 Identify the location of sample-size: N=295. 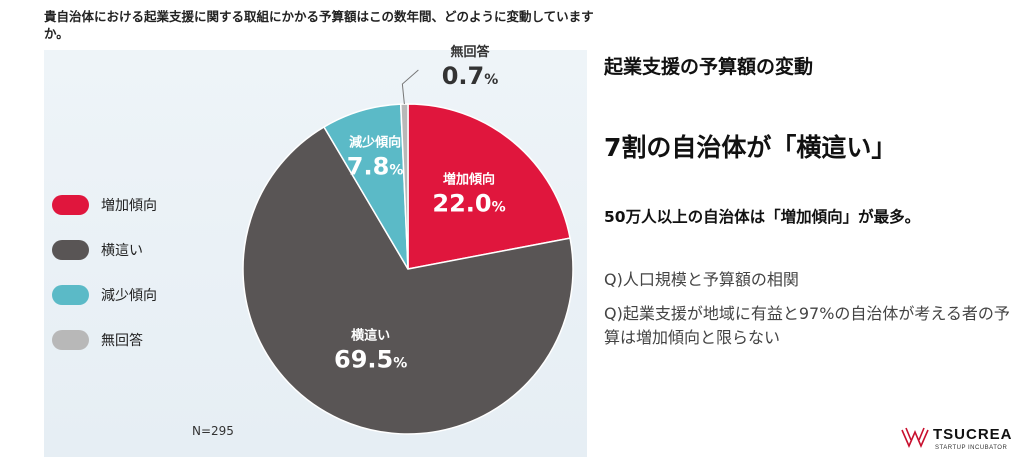
(213, 431).